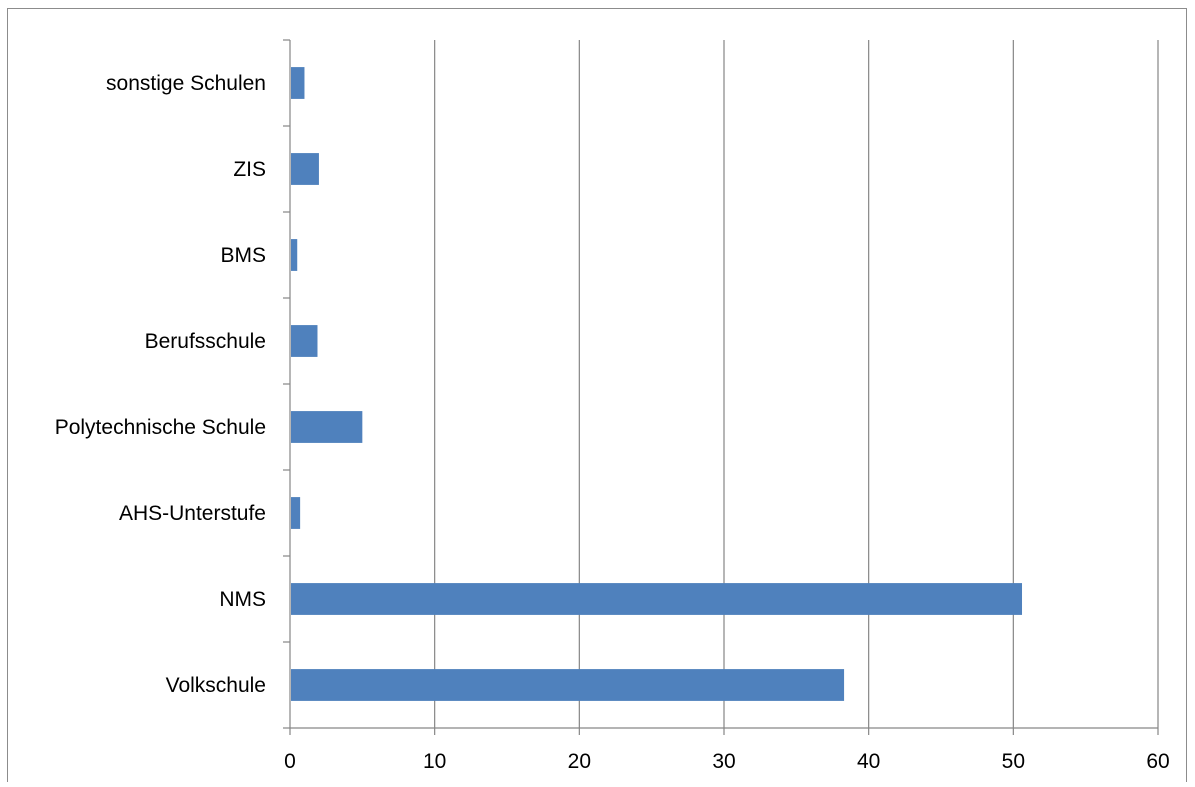 The width and height of the screenshot is (1195, 787). What do you see at coordinates (216, 685) in the screenshot?
I see `category-label: Volkschule` at bounding box center [216, 685].